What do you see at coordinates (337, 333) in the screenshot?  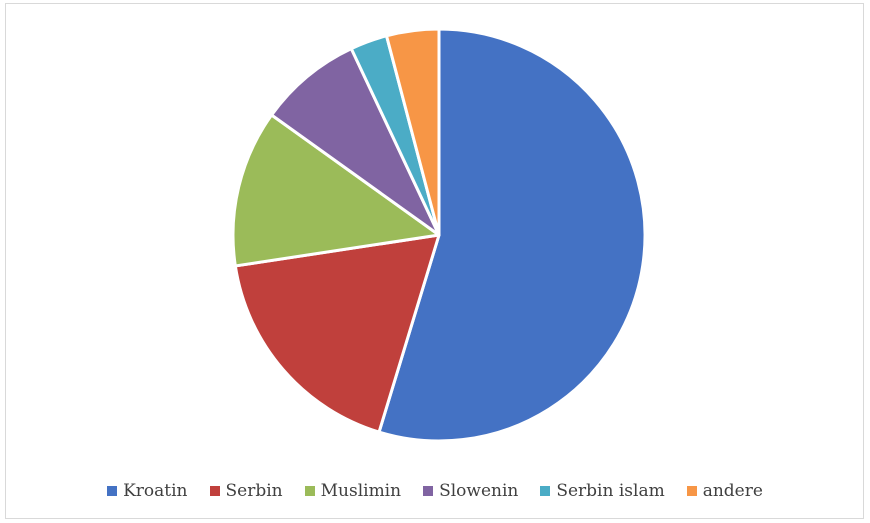 I see `pie-slice-serbin` at bounding box center [337, 333].